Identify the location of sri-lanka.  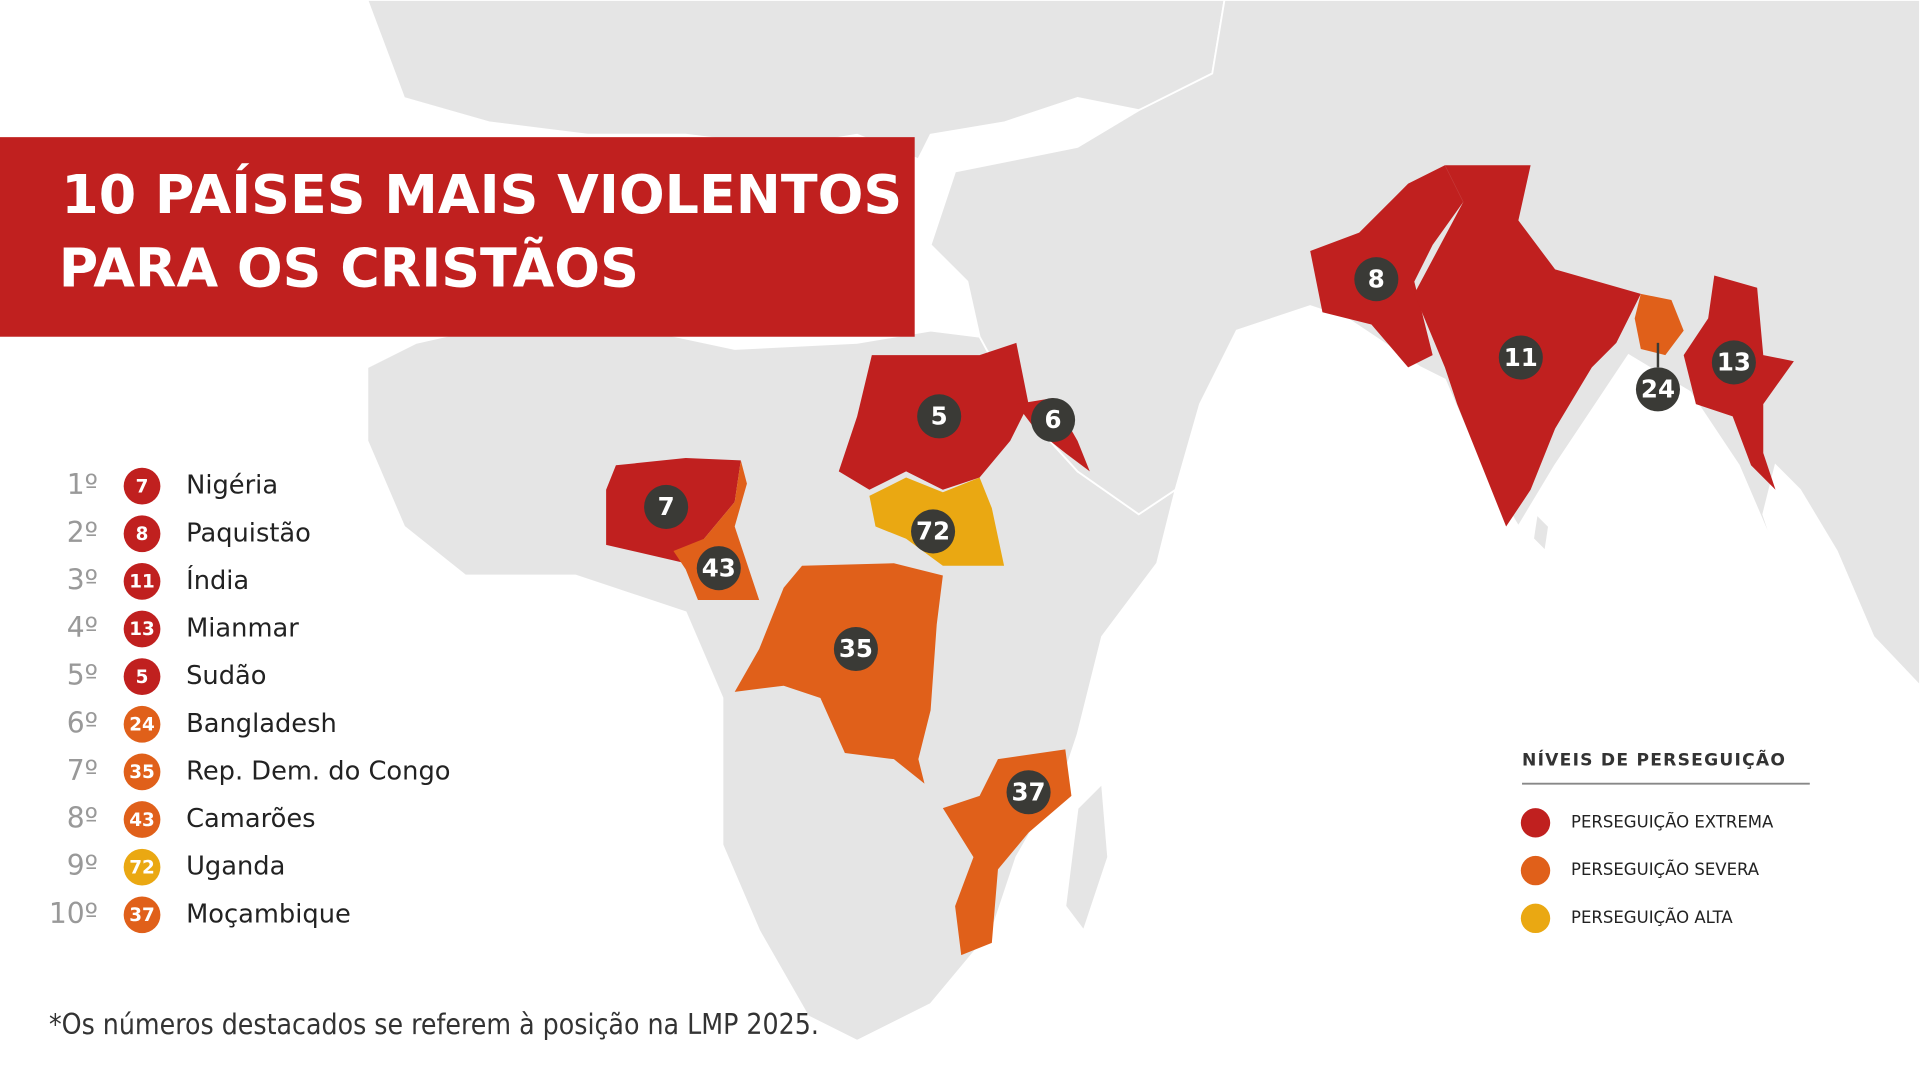
(1541, 532).